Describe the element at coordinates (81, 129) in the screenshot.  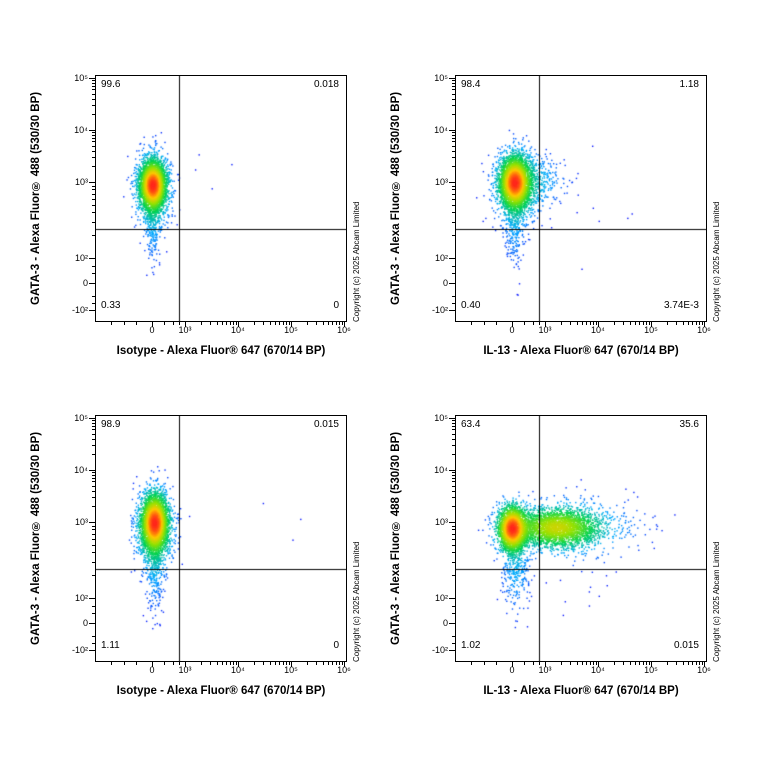
I see `y-tick-label: 10⁴` at that location.